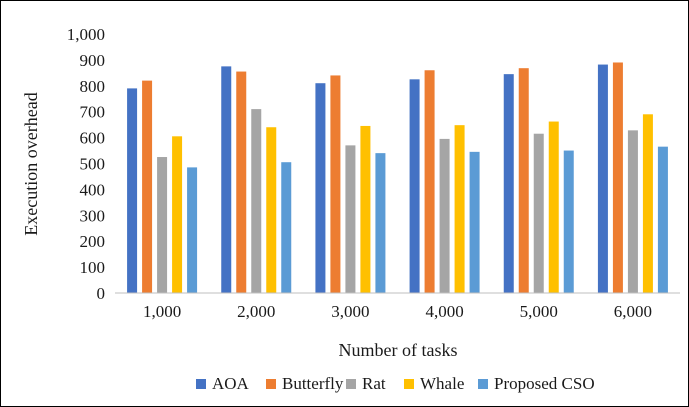 This screenshot has width=689, height=407. I want to click on legend-label: Proposed CSO, so click(544, 383).